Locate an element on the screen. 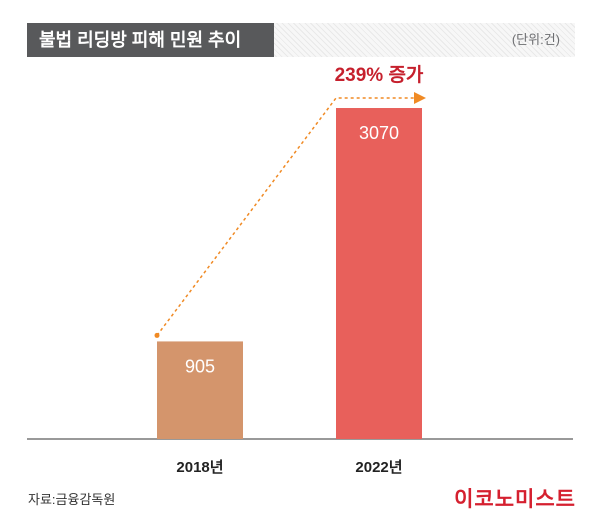 The width and height of the screenshot is (600, 529). bar-value-label-1: 3070 is located at coordinates (379, 133).